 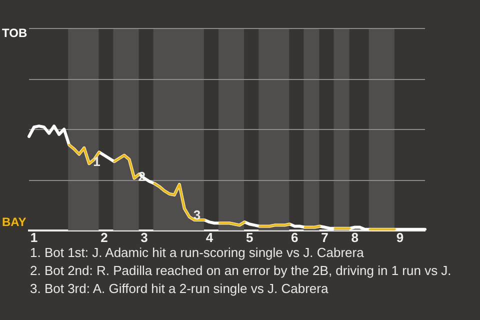 What do you see at coordinates (96, 162) in the screenshot?
I see `annotation: 1` at bounding box center [96, 162].